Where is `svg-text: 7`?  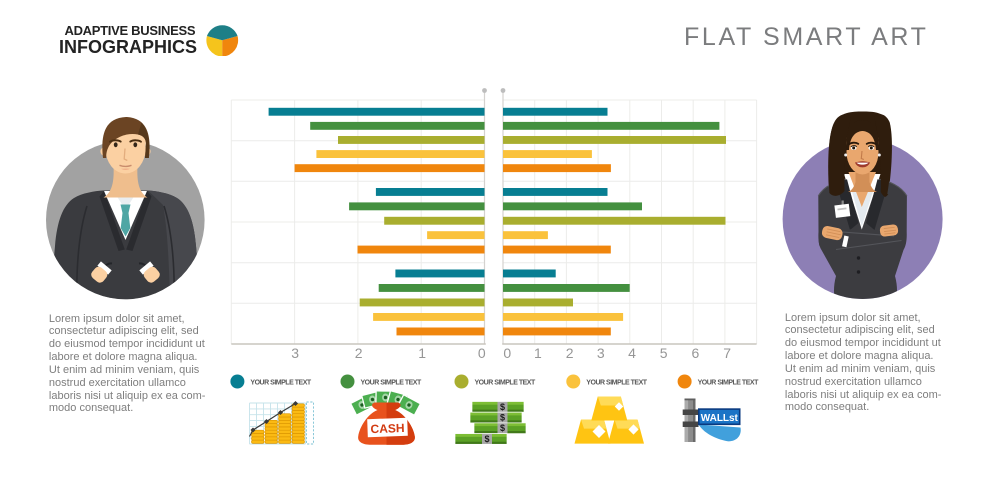
svg-text: 7 is located at coordinates (727, 353).